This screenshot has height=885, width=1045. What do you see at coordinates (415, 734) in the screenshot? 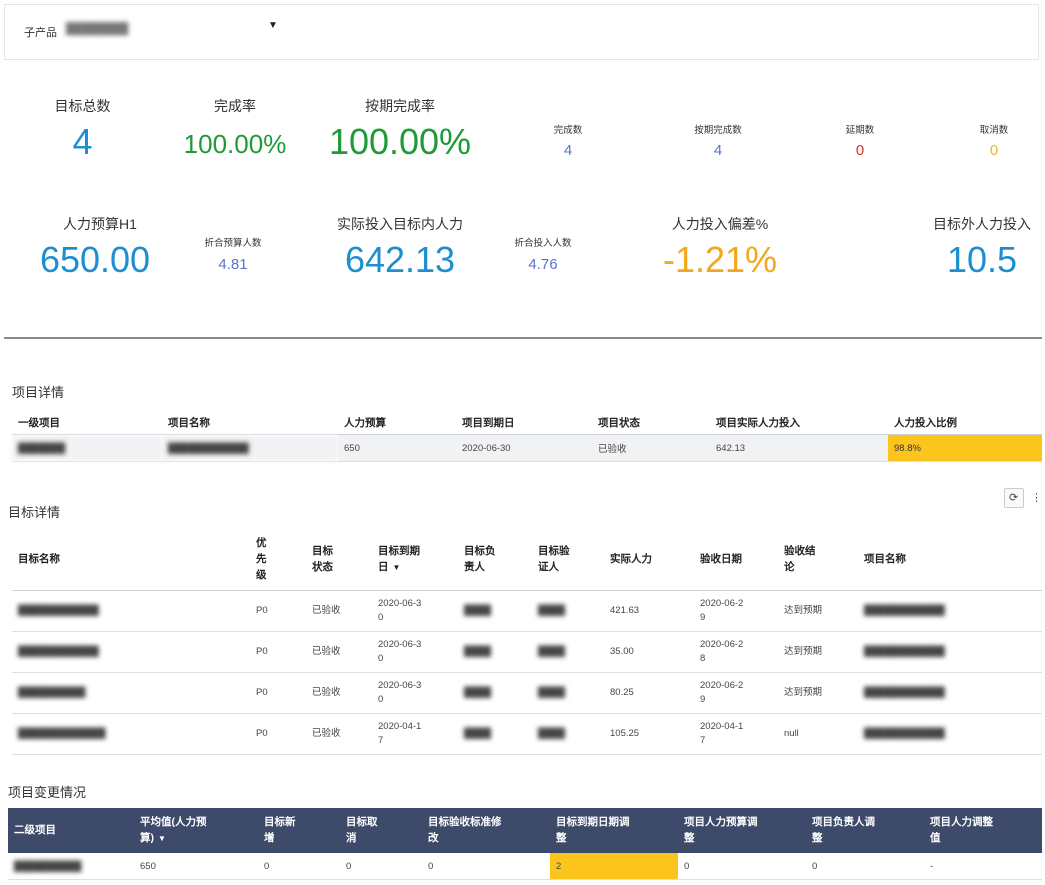
I see `cell-target-due-date: 2020-04-1 7` at bounding box center [415, 734].